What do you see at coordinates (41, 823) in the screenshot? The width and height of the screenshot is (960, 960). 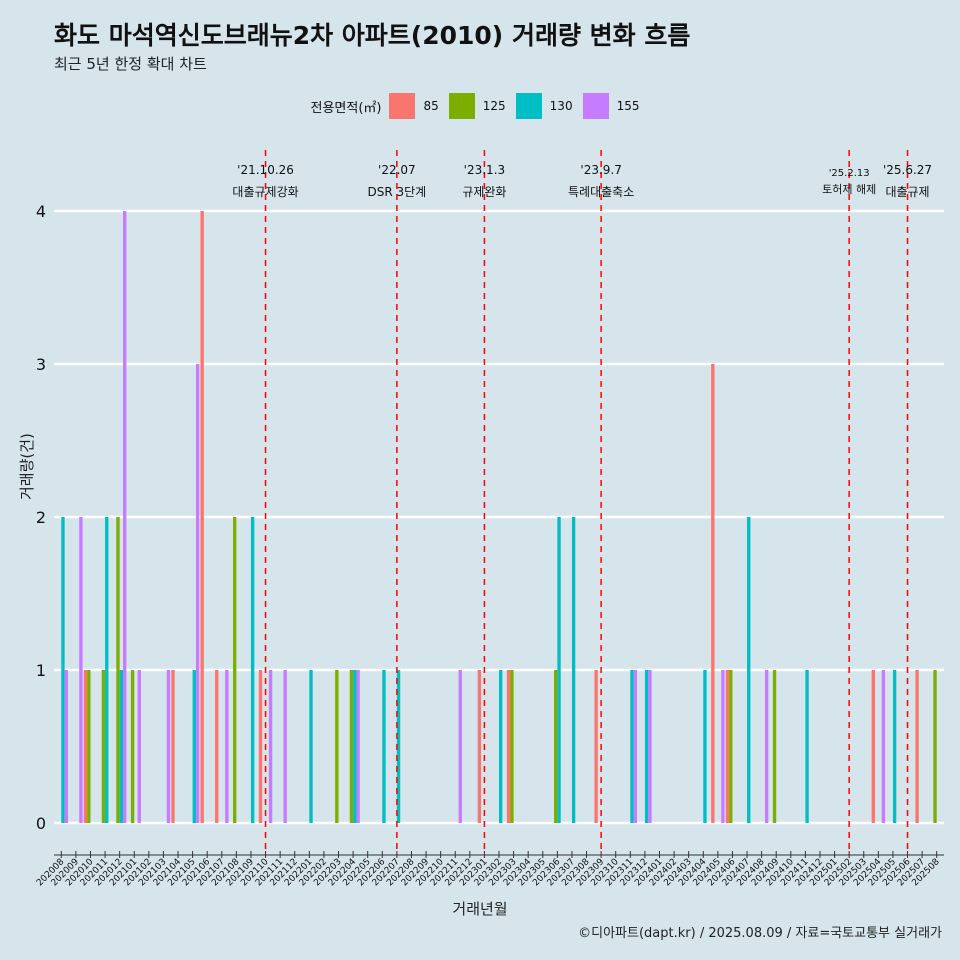 I see `y-tick-label: 0` at bounding box center [41, 823].